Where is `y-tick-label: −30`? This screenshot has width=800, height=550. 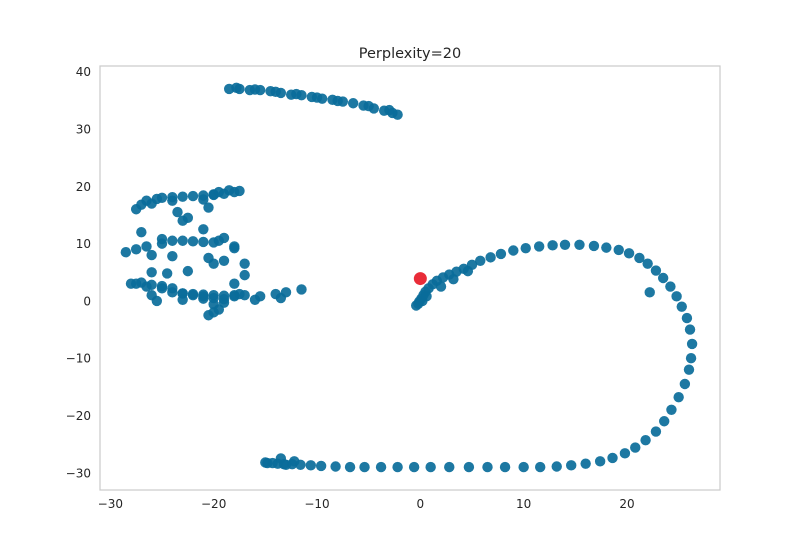 y-tick-label: −30 is located at coordinates (78, 473).